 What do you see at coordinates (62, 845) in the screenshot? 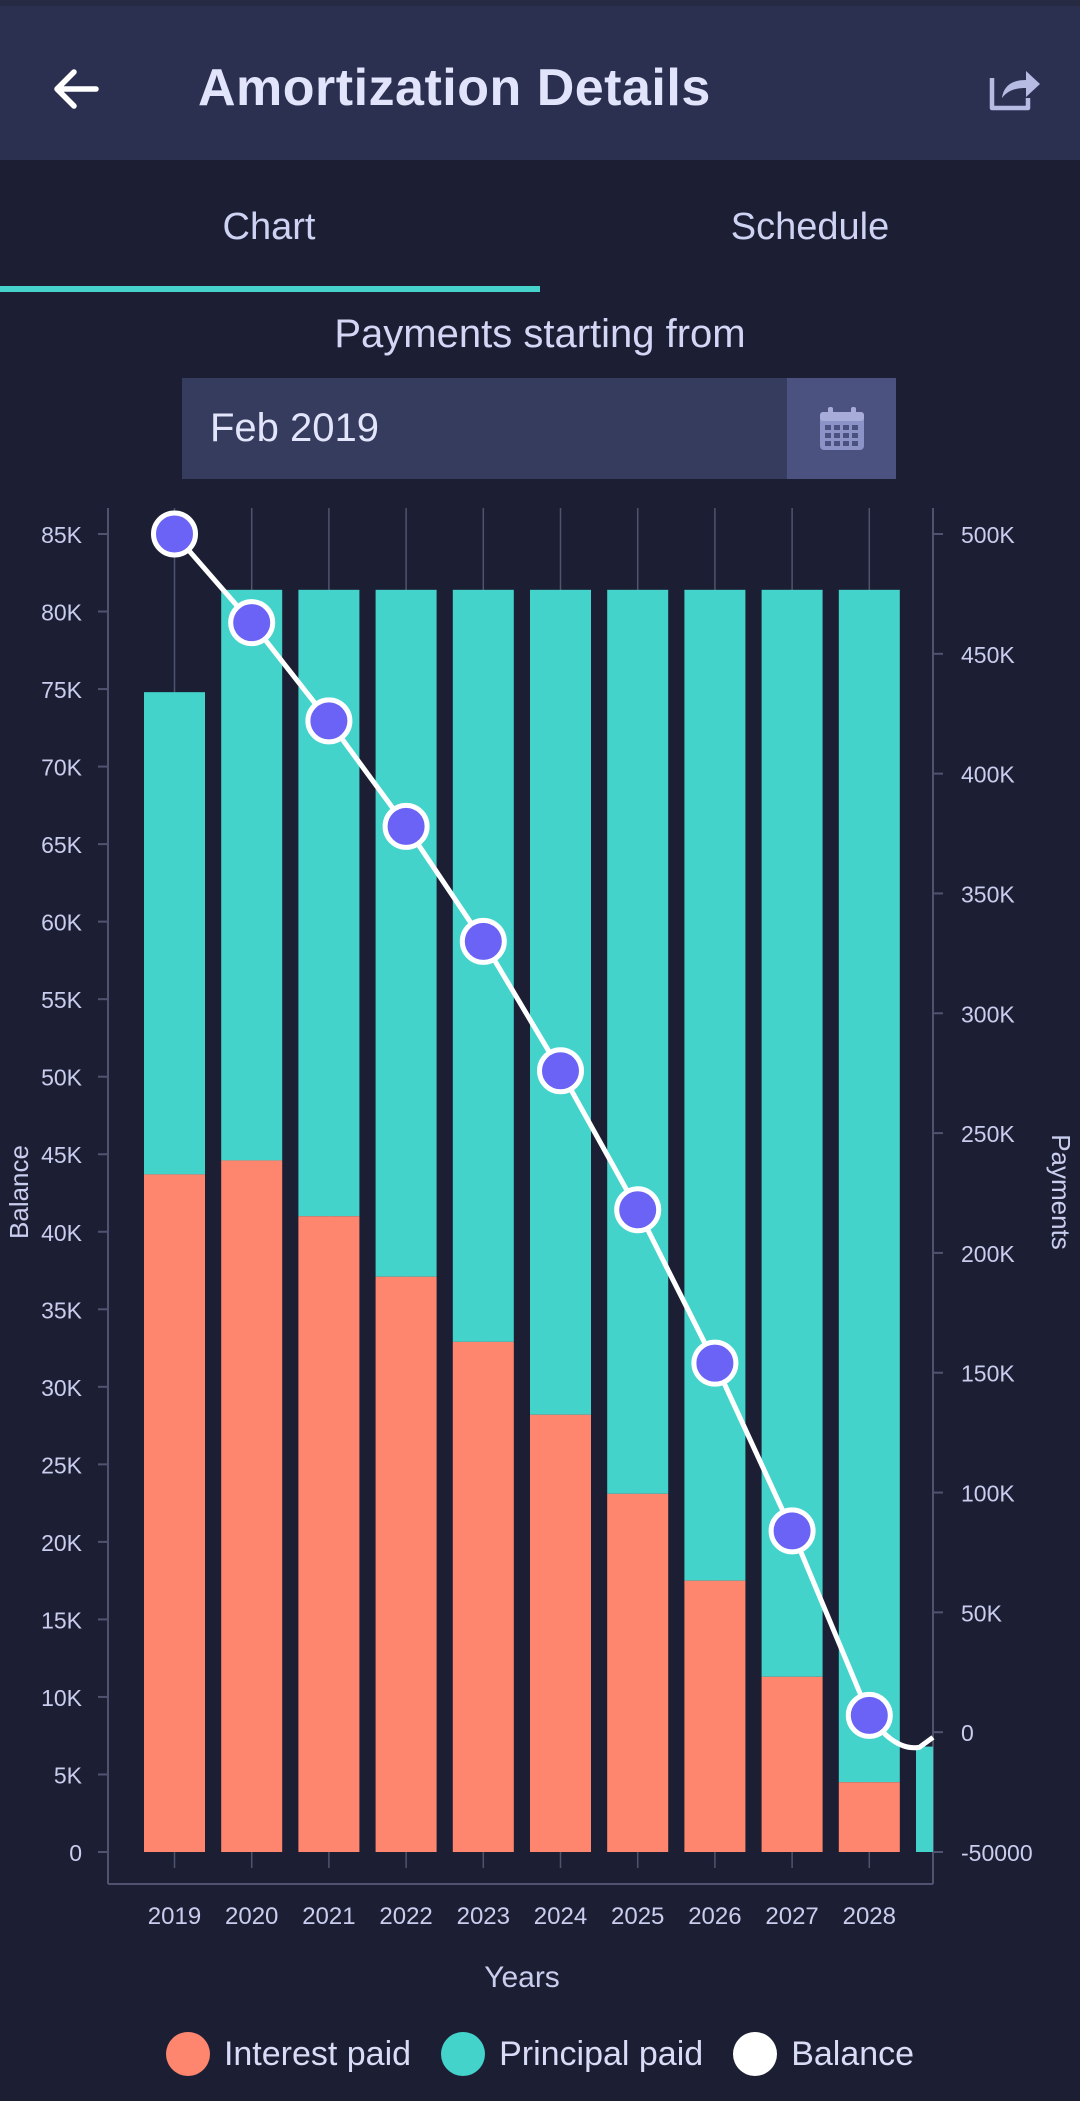
I see `y-axis-tick-label: 65K` at bounding box center [62, 845].